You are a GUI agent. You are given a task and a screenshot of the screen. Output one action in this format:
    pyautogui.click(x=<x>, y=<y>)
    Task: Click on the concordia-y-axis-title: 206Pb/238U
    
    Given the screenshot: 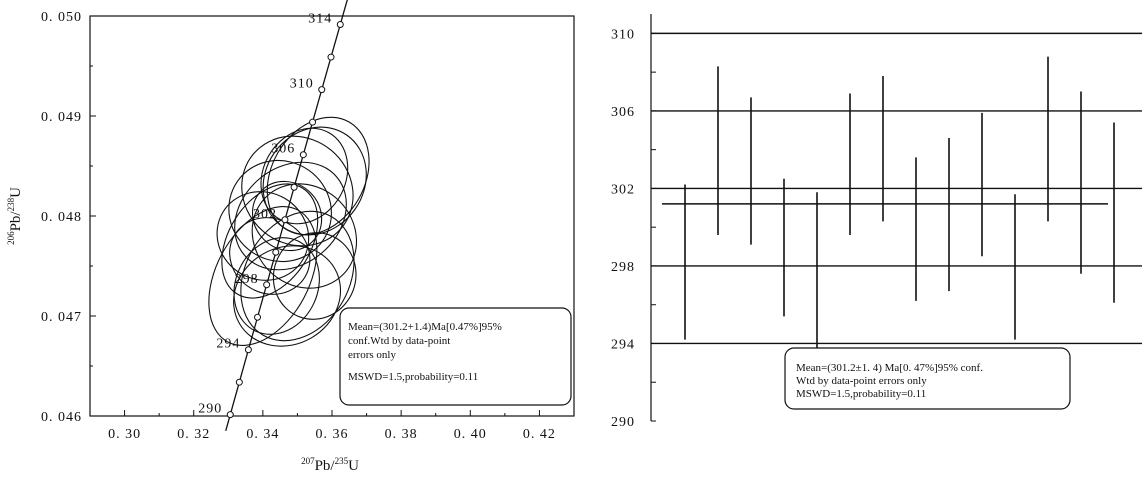 What is the action you would take?
    pyautogui.click(x=15, y=216)
    